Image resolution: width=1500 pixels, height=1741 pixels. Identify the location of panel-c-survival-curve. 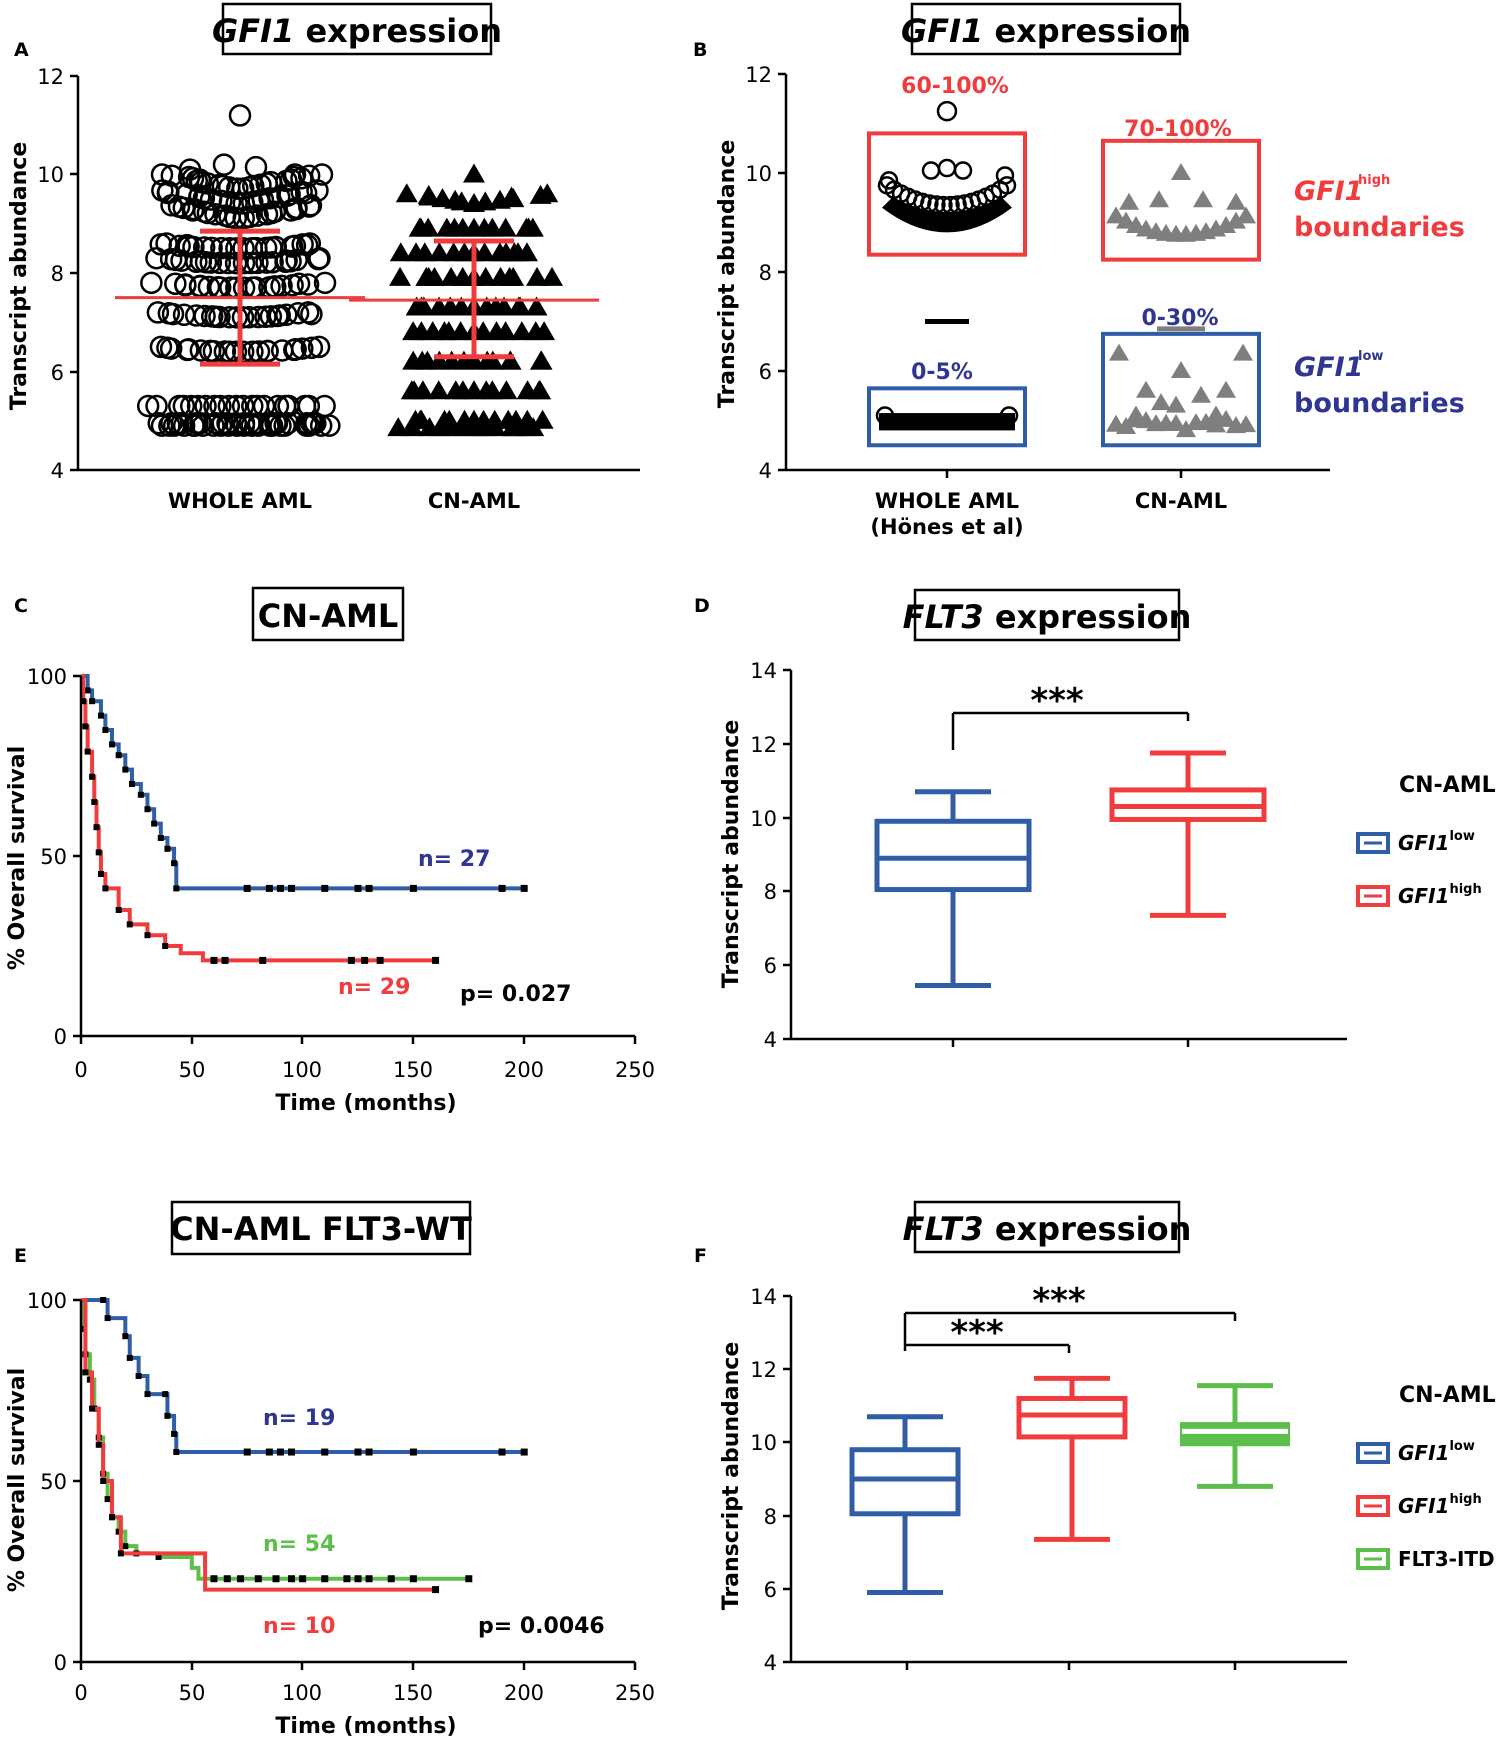
(258, 818).